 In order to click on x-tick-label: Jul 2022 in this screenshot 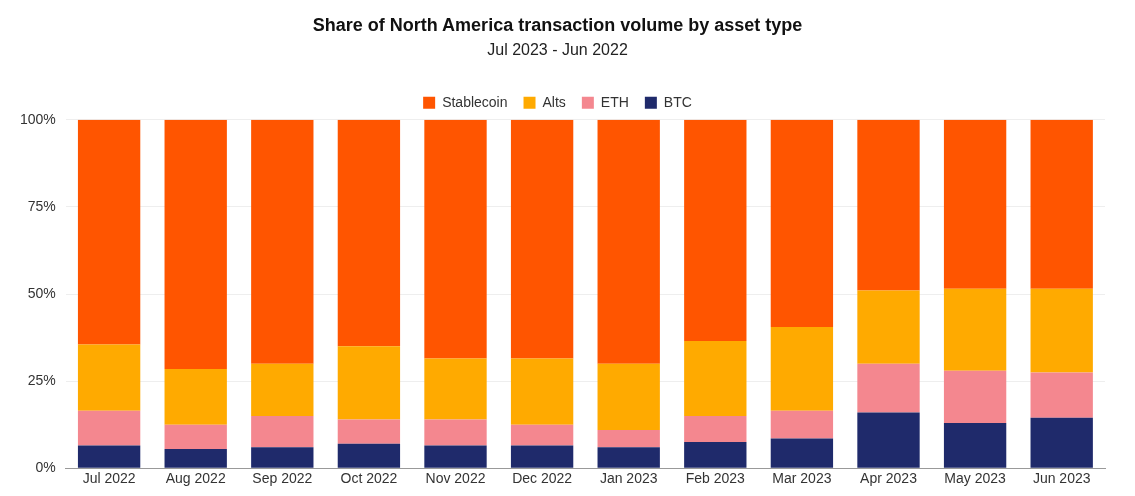, I will do `click(109, 478)`.